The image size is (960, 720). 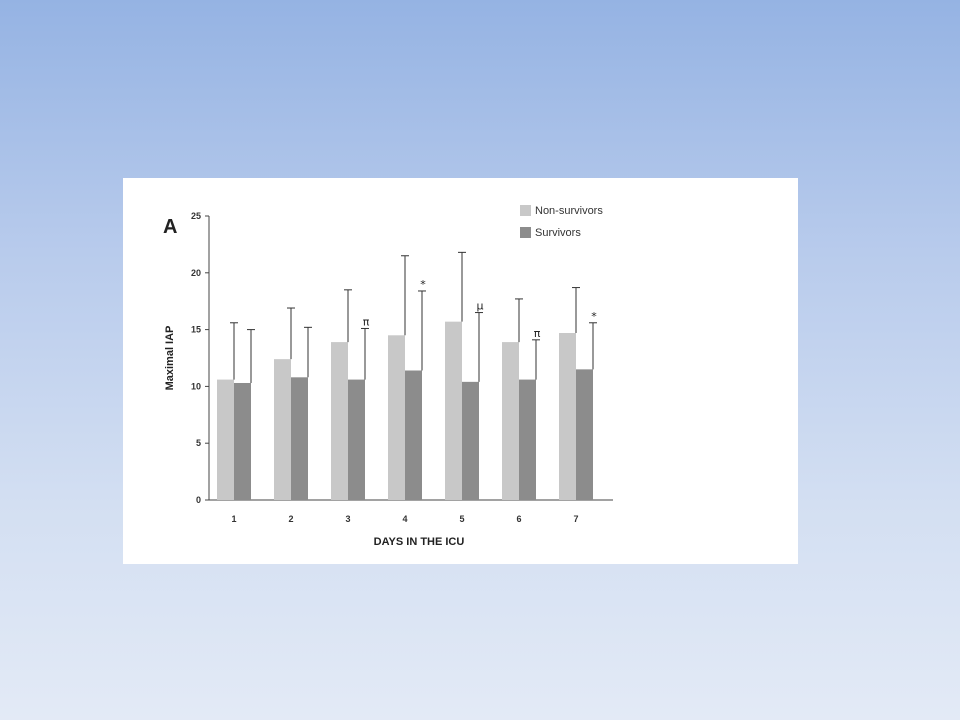 I want to click on panel-label: A, so click(x=170, y=227).